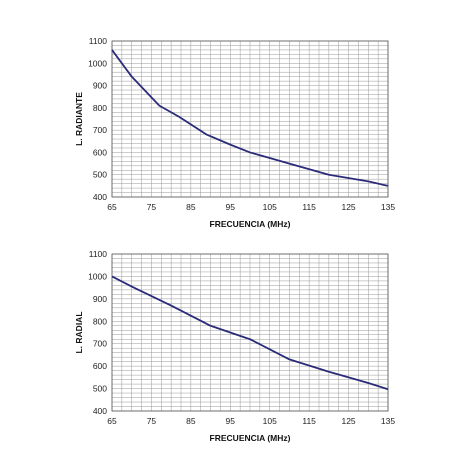  Describe the element at coordinates (79, 332) in the screenshot. I see `y-axis-label: L. RADIAL` at that location.